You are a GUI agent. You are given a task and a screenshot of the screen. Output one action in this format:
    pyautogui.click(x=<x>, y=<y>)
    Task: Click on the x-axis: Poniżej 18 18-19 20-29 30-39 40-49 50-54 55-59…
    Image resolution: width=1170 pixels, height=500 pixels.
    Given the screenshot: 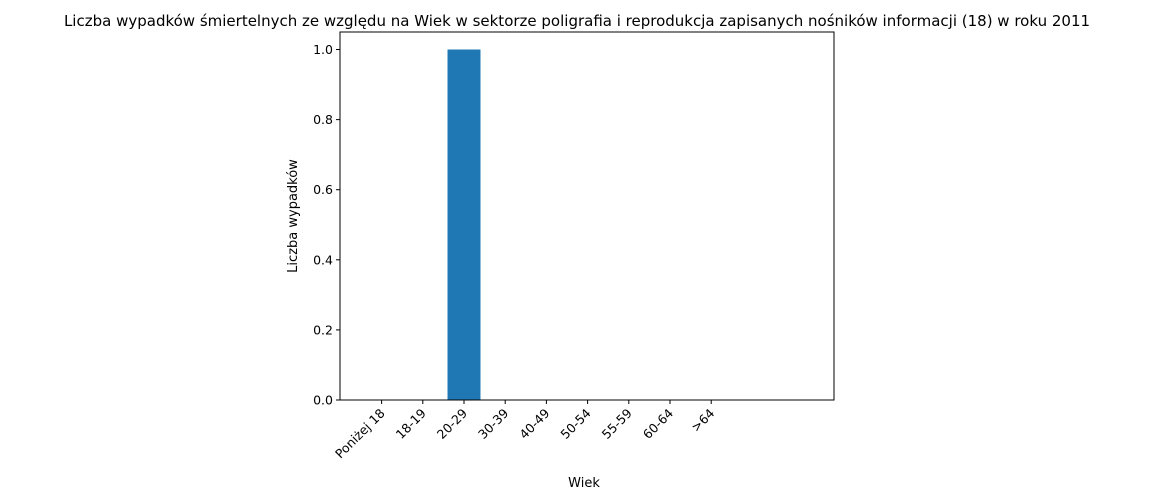 What is the action you would take?
    pyautogui.click(x=524, y=430)
    